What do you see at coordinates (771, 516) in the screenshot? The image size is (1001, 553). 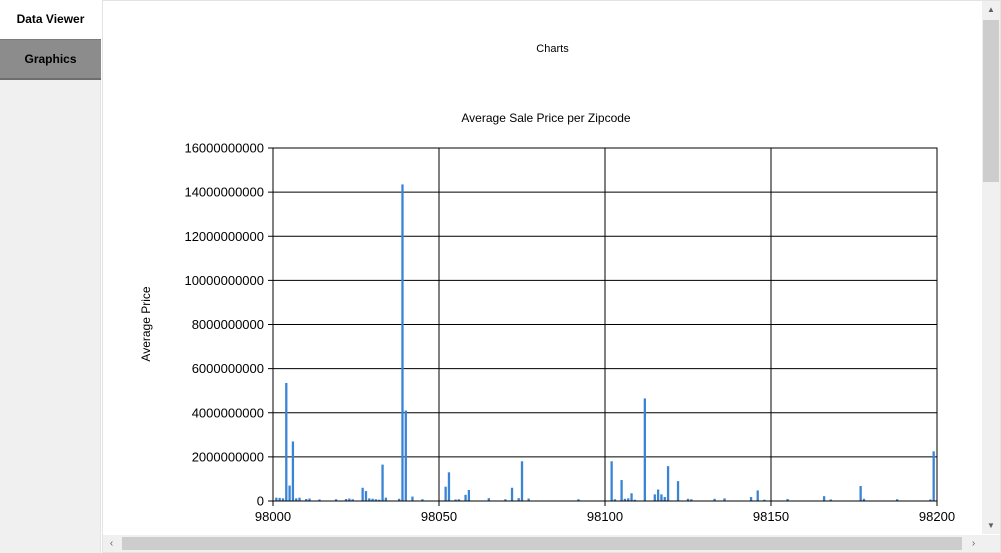 I see `x-tick-label: 98150` at bounding box center [771, 516].